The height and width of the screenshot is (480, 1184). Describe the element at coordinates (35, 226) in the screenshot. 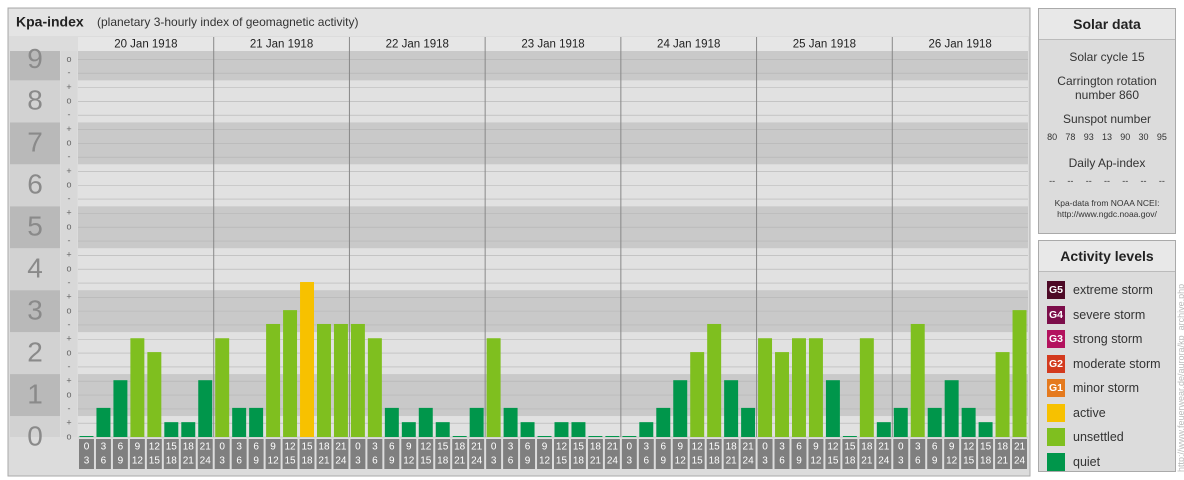

I see `y-tick-label: 5` at that location.